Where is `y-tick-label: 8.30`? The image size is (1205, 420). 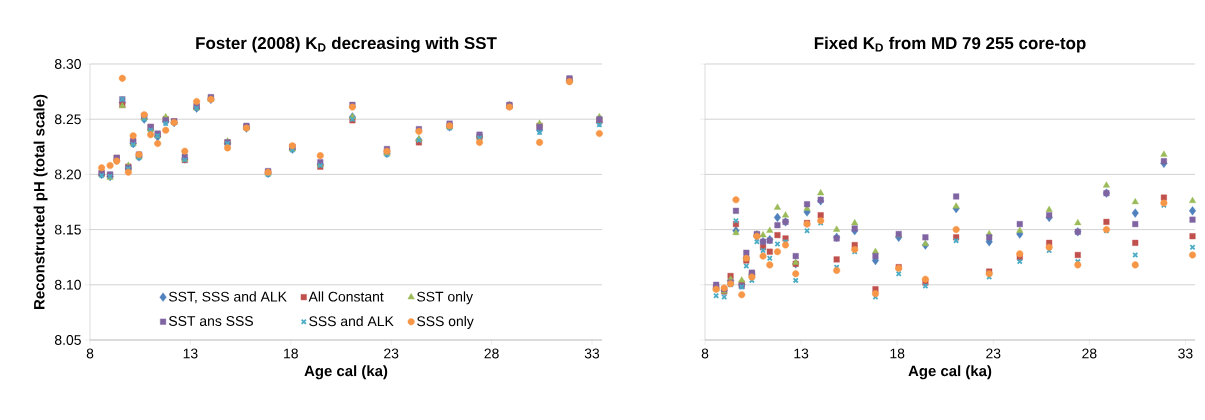
y-tick-label: 8.30 is located at coordinates (67, 64).